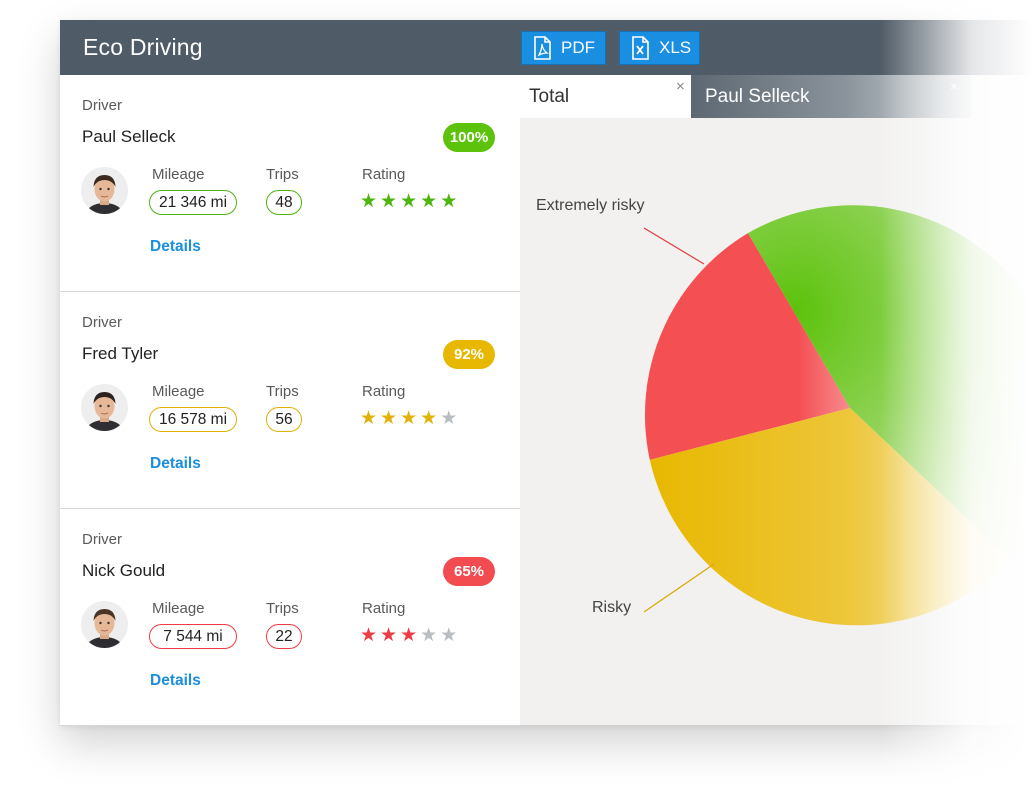 This screenshot has height=798, width=1033. Describe the element at coordinates (549, 96) in the screenshot. I see `tab-total-label: Total` at that location.